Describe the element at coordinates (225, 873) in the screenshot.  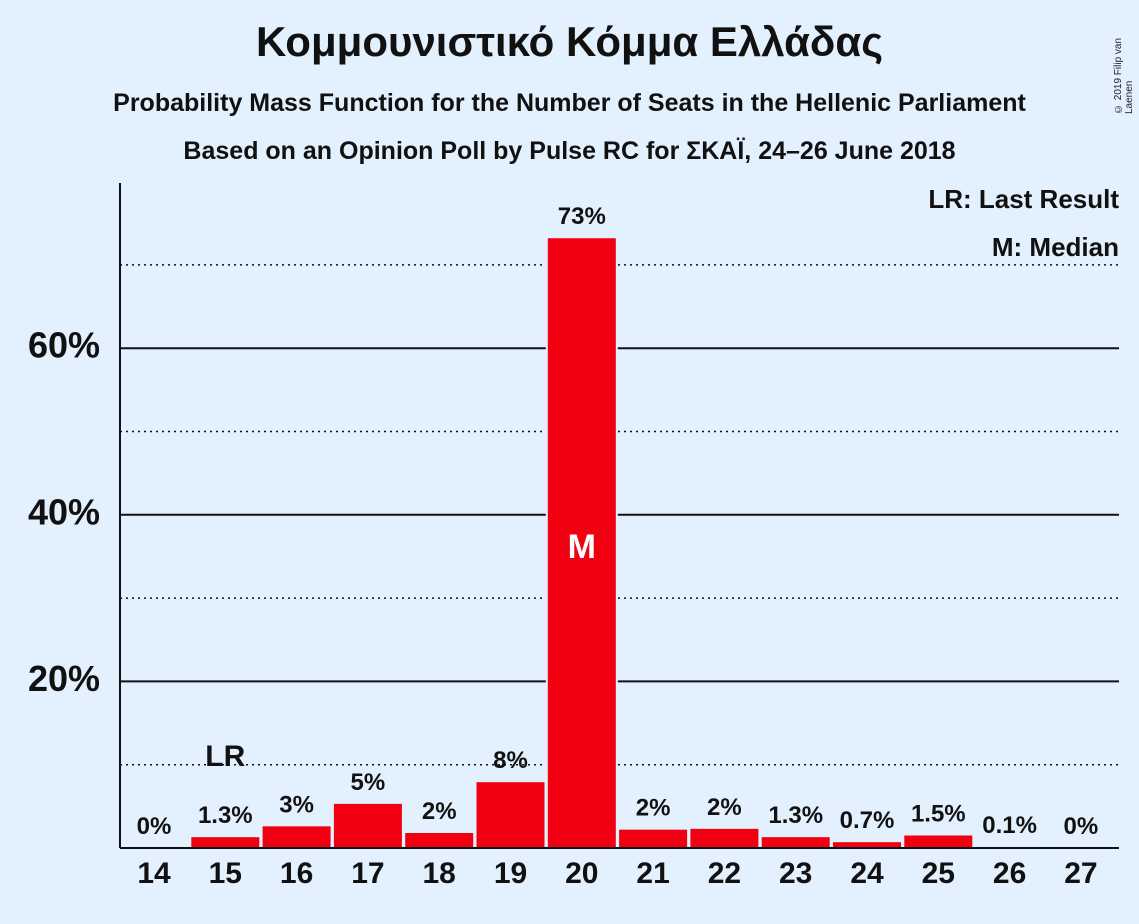
I see `x-tick-label: 15` at that location.